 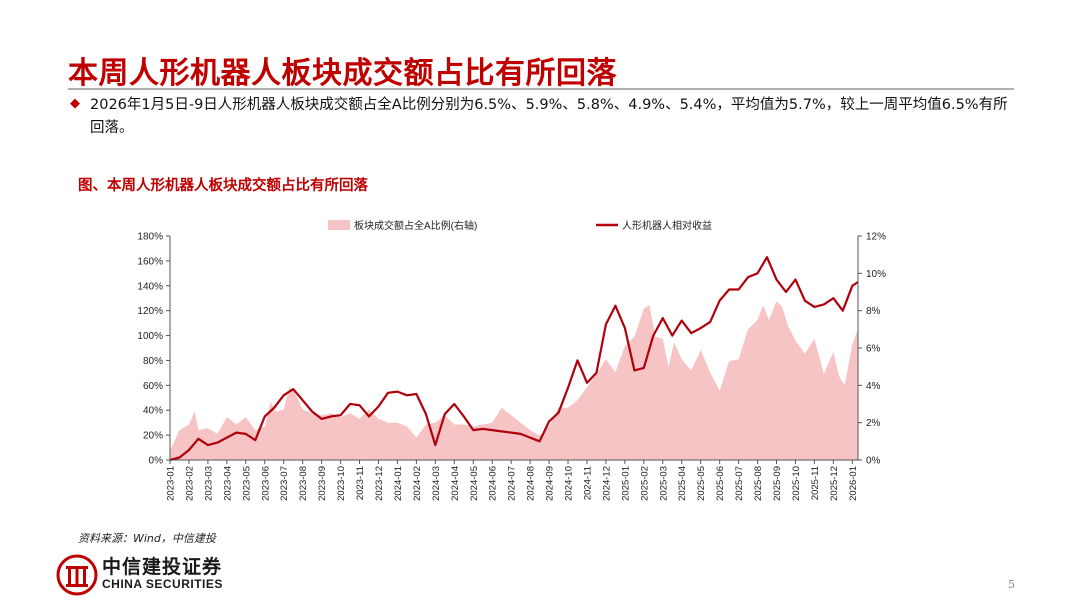 What do you see at coordinates (341, 483) in the screenshot?
I see `x-tick-label: 2023-10` at bounding box center [341, 483].